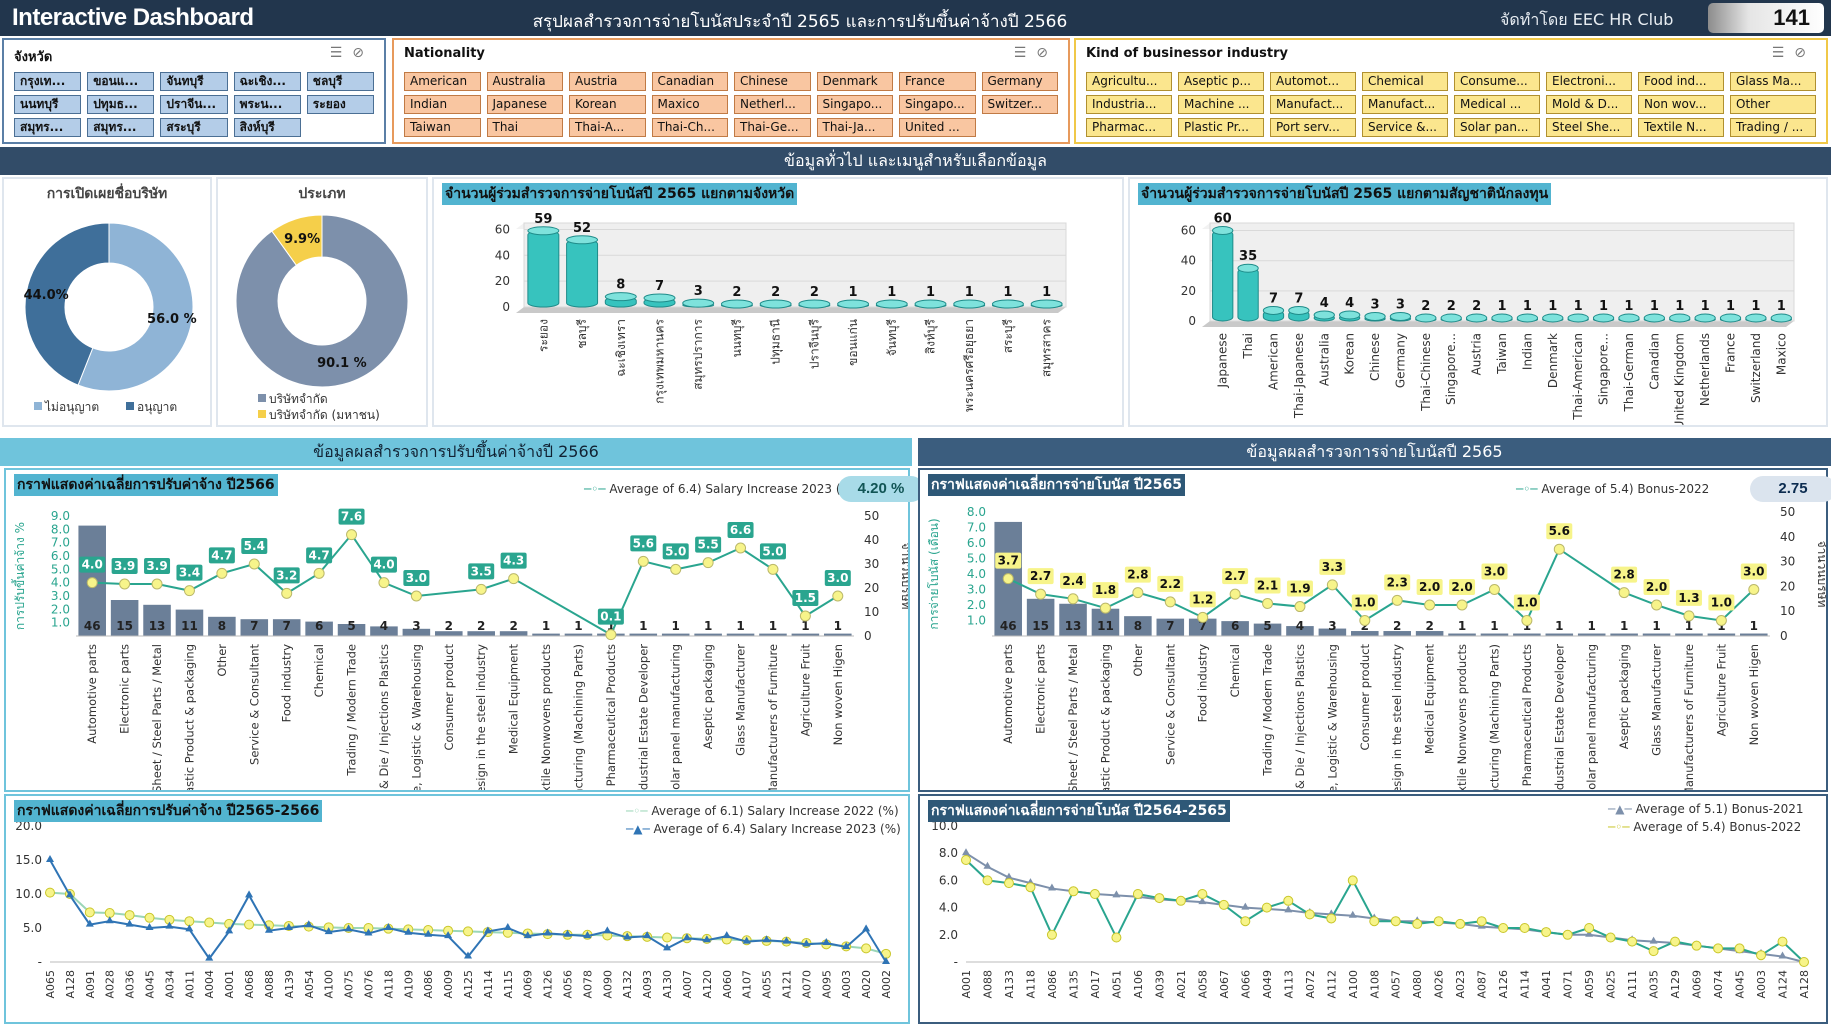 The width and height of the screenshot is (1831, 1026). Describe the element at coordinates (524, 104) in the screenshot. I see `slicer-button: Japanese` at that location.